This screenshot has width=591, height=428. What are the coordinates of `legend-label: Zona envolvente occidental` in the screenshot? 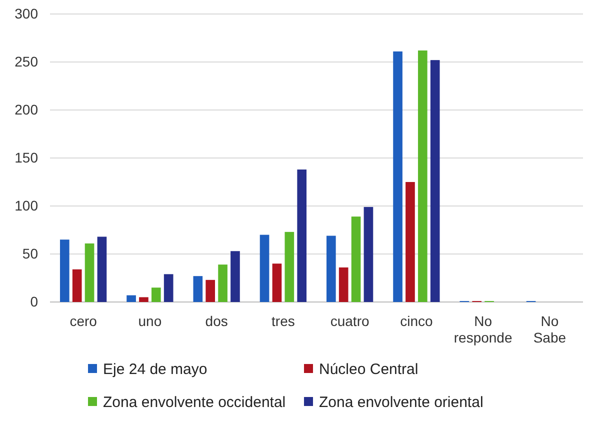 It's located at (194, 402).